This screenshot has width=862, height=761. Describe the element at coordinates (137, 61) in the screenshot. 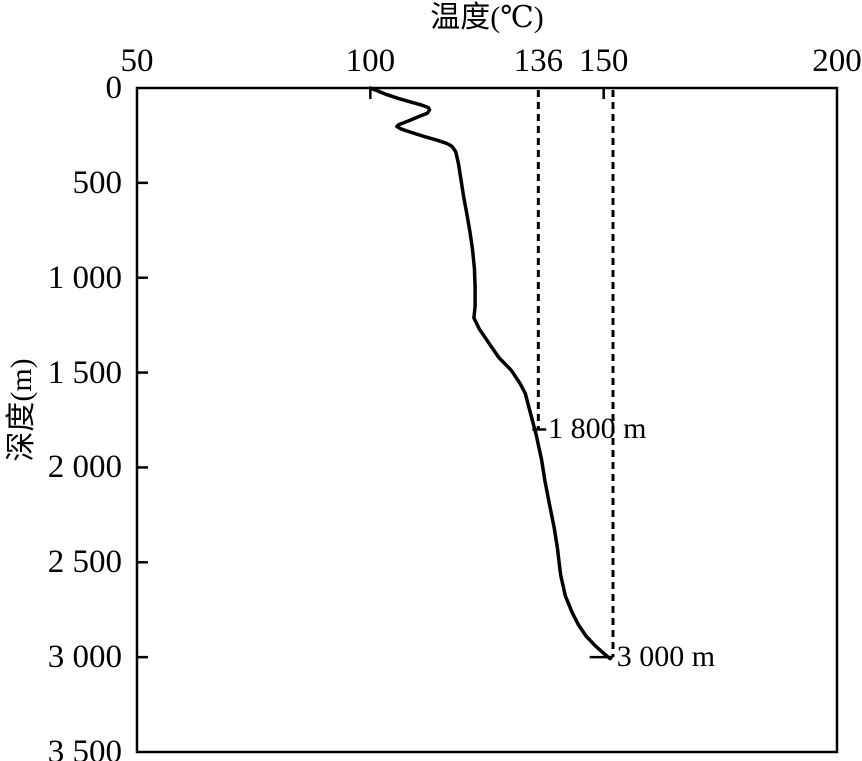

I see `x-tick-label-50: 50` at that location.